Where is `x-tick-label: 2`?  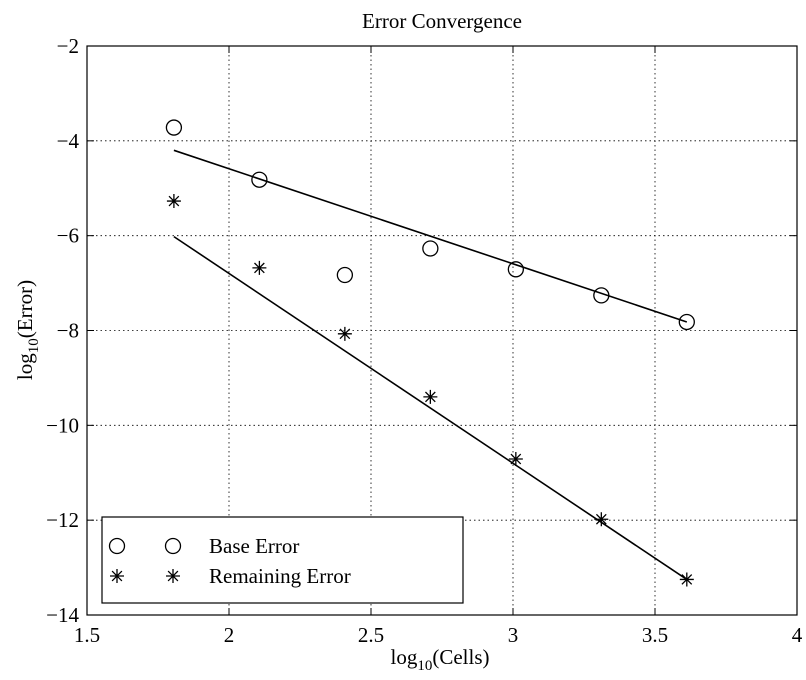 x-tick-label: 2 is located at coordinates (229, 635).